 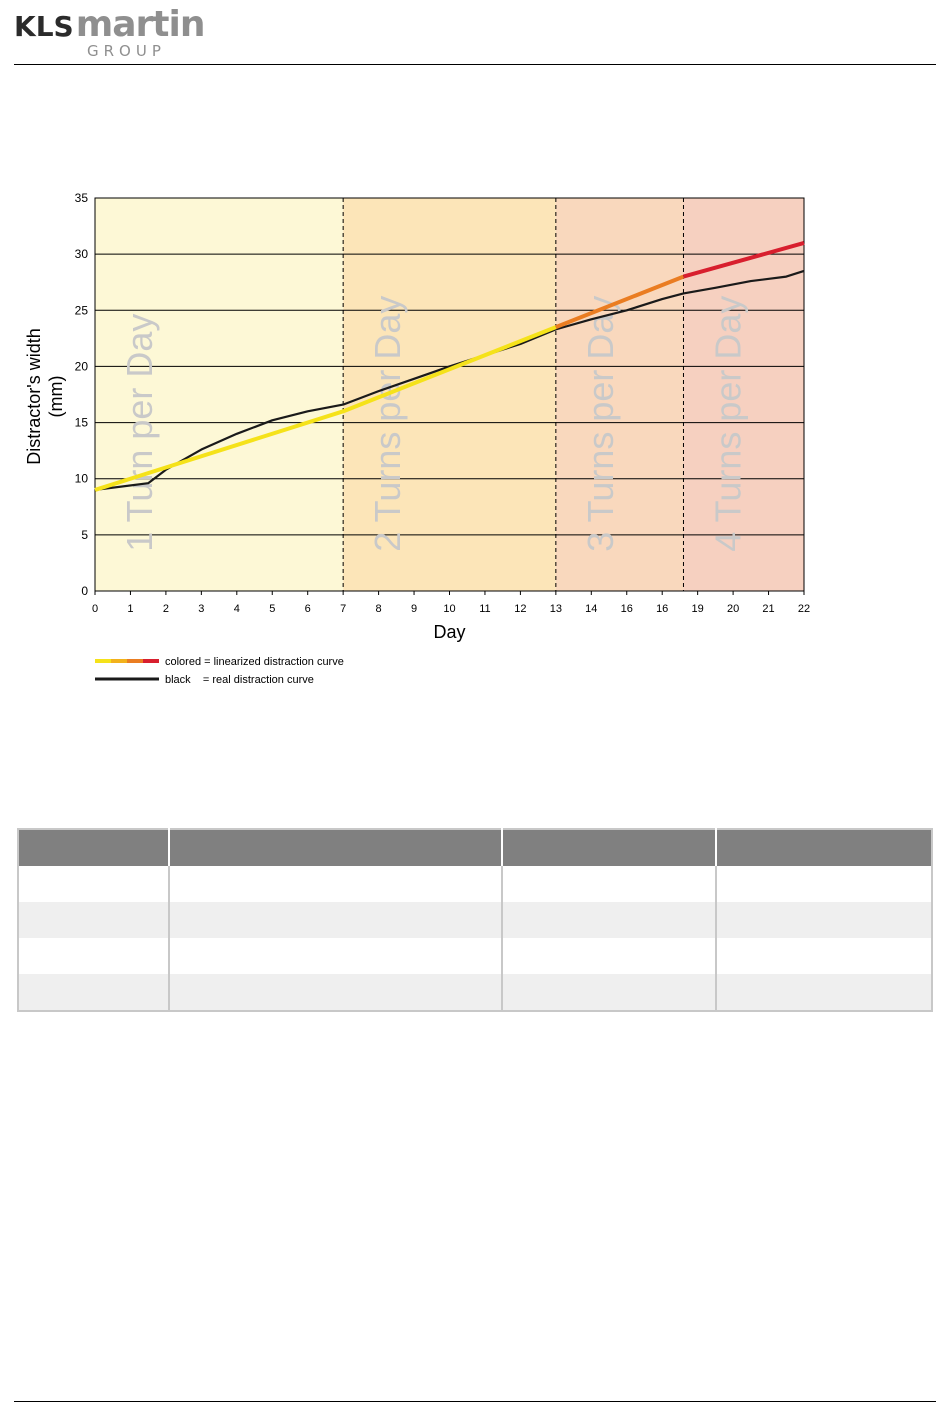 I want to click on logo-wordmark: KLSmartin, so click(x=110, y=24).